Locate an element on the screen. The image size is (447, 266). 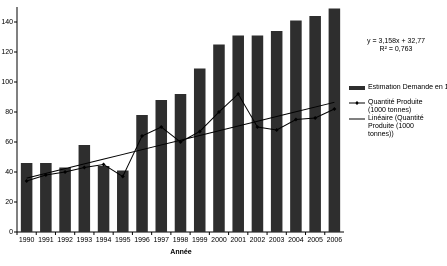
y-tick-label: 60 is located at coordinates (9, 142).